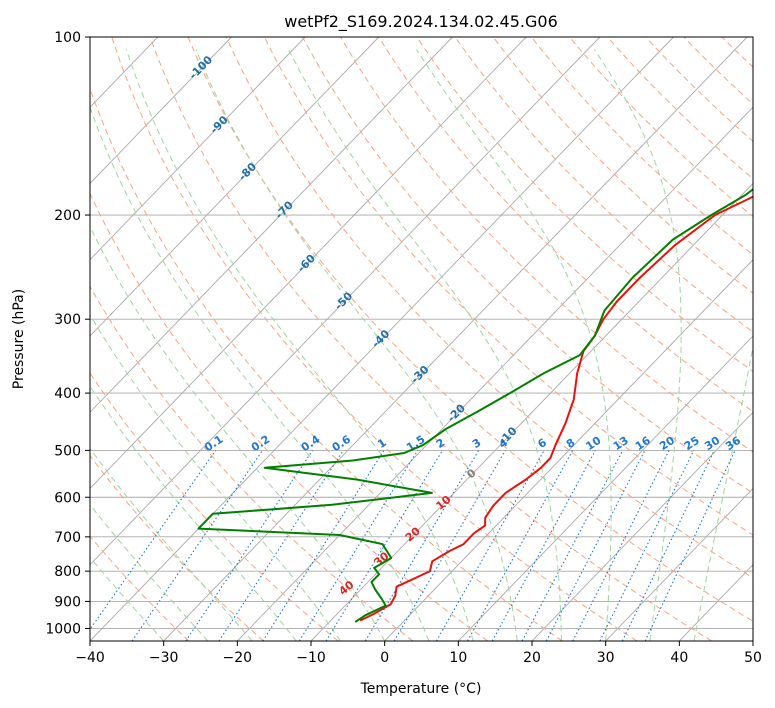  I want to click on x-tick-label: 30, so click(606, 658).